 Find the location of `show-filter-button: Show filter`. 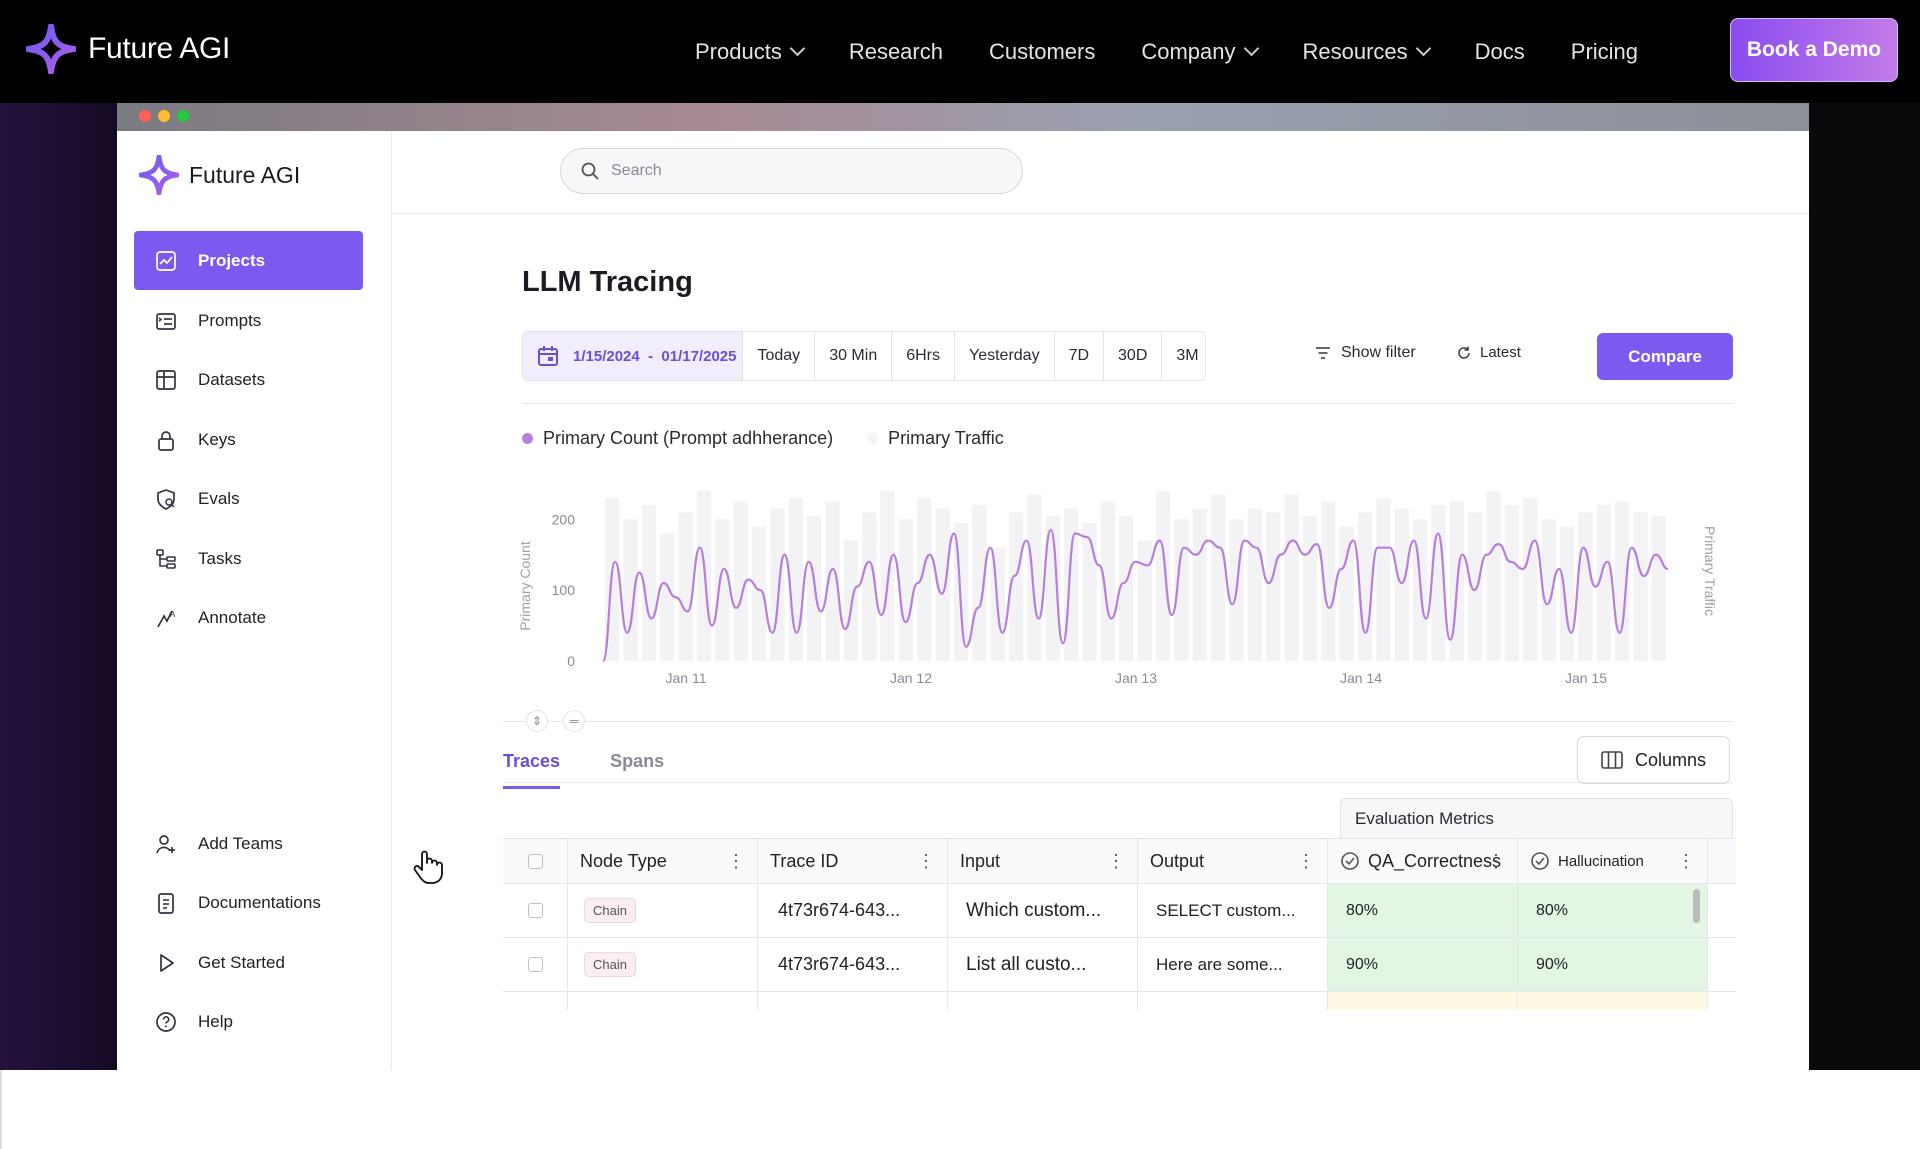

show-filter-button: Show filter is located at coordinates (1365, 353).